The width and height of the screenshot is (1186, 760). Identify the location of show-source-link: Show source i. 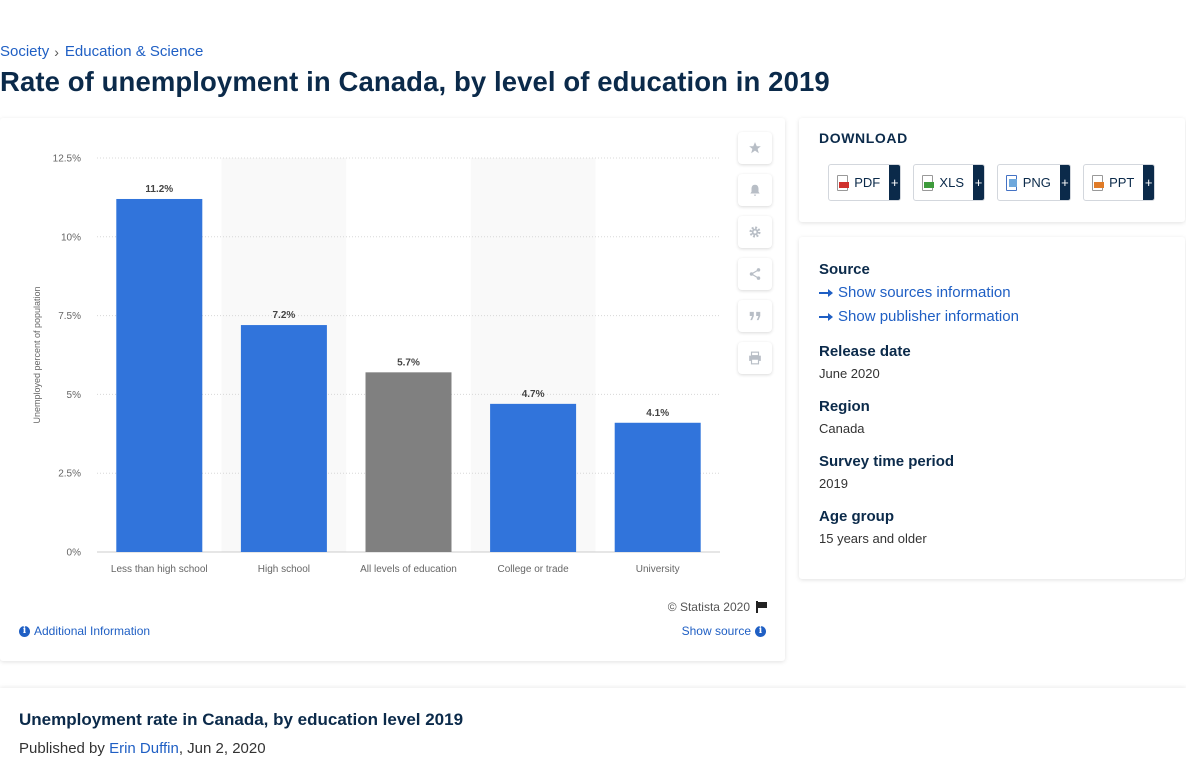
(724, 631).